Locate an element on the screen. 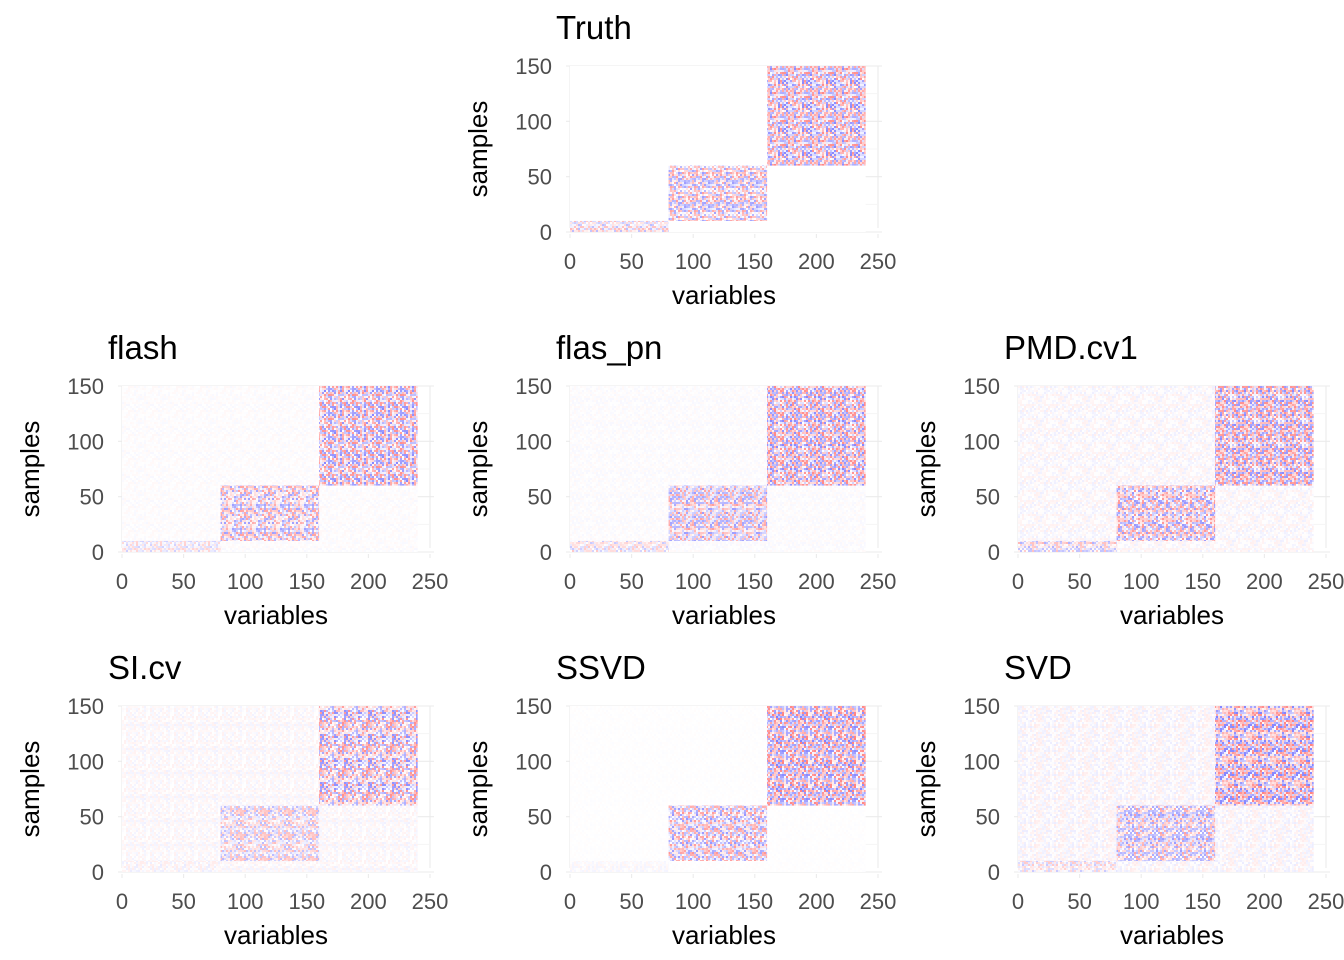 This screenshot has width=1344, height=960. panel-title: flash is located at coordinates (143, 347).